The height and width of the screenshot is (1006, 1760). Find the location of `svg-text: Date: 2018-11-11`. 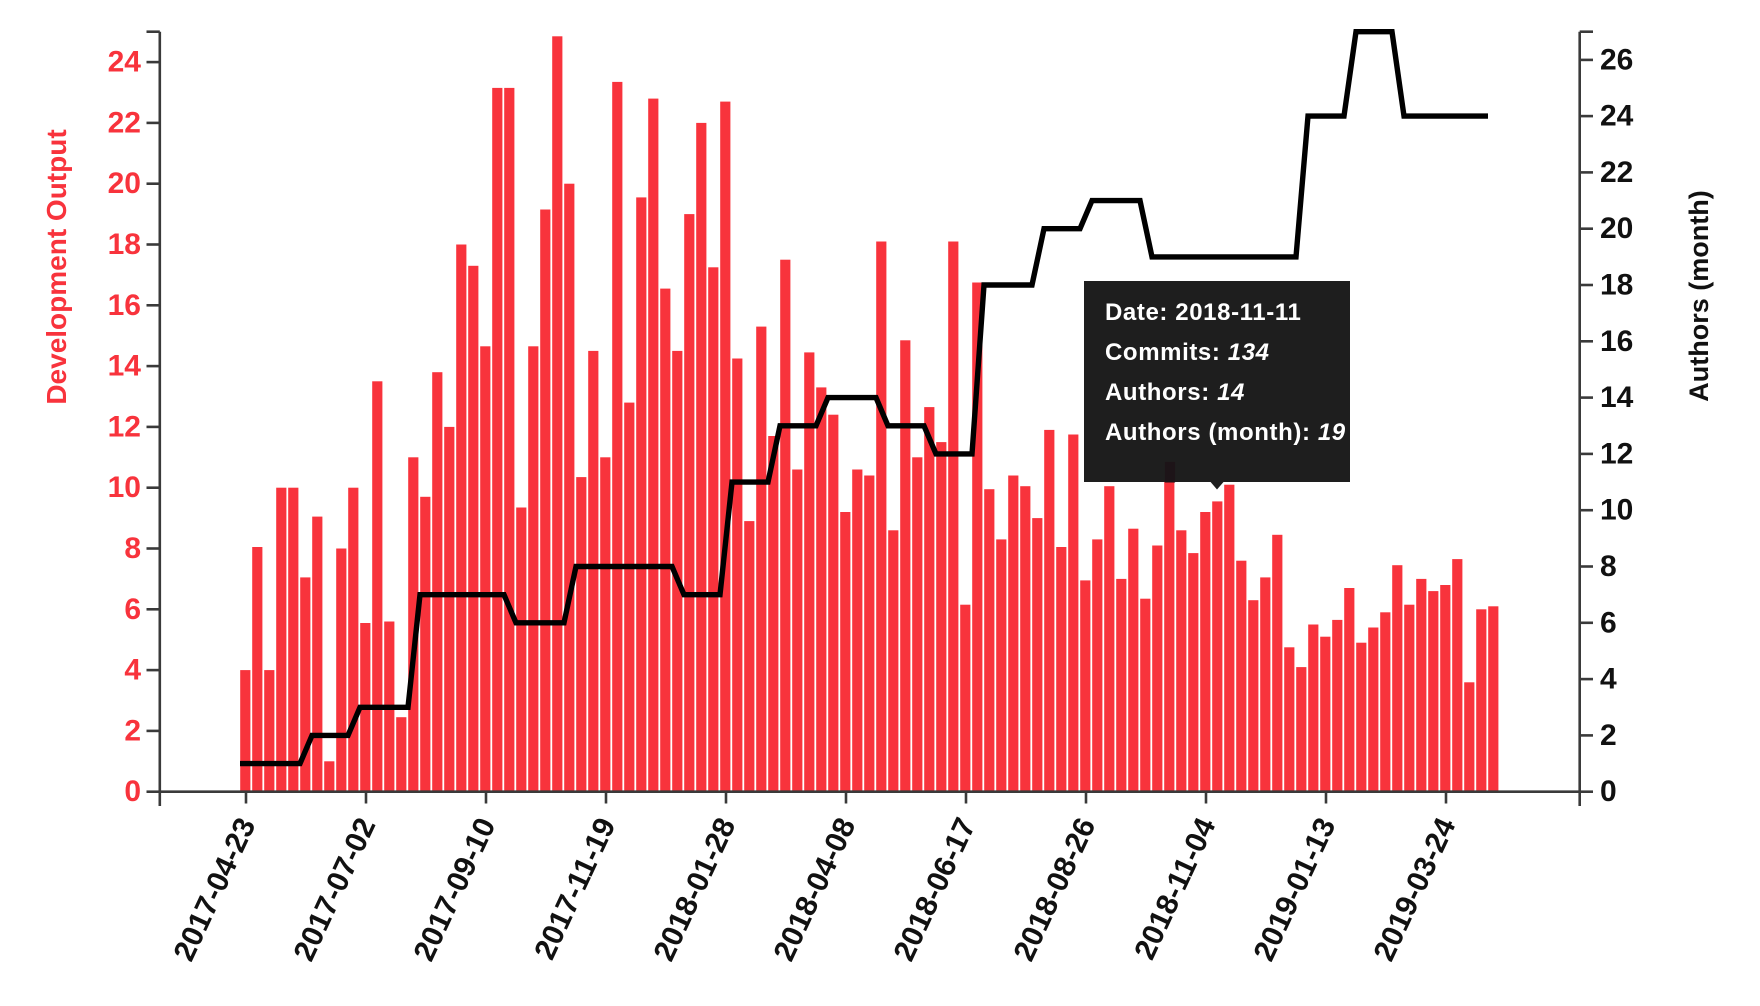

svg-text: Date: 2018-11-11 is located at coordinates (1203, 312).